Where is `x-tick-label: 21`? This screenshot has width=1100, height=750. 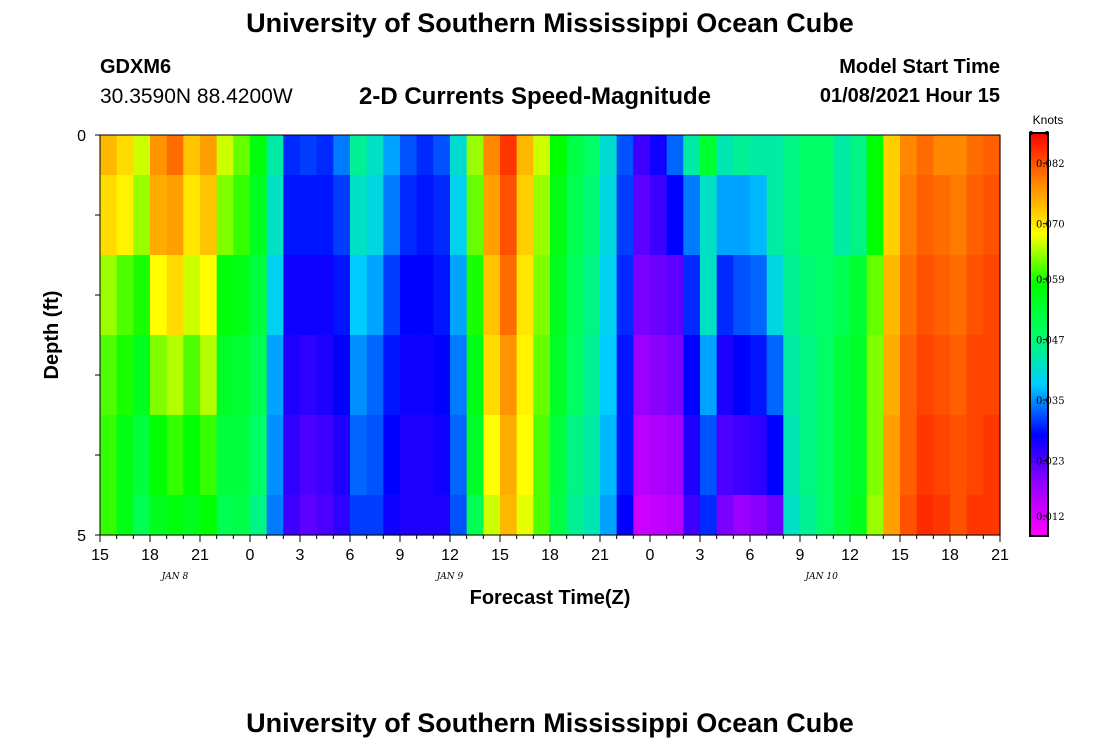
x-tick-label: 21 is located at coordinates (600, 555).